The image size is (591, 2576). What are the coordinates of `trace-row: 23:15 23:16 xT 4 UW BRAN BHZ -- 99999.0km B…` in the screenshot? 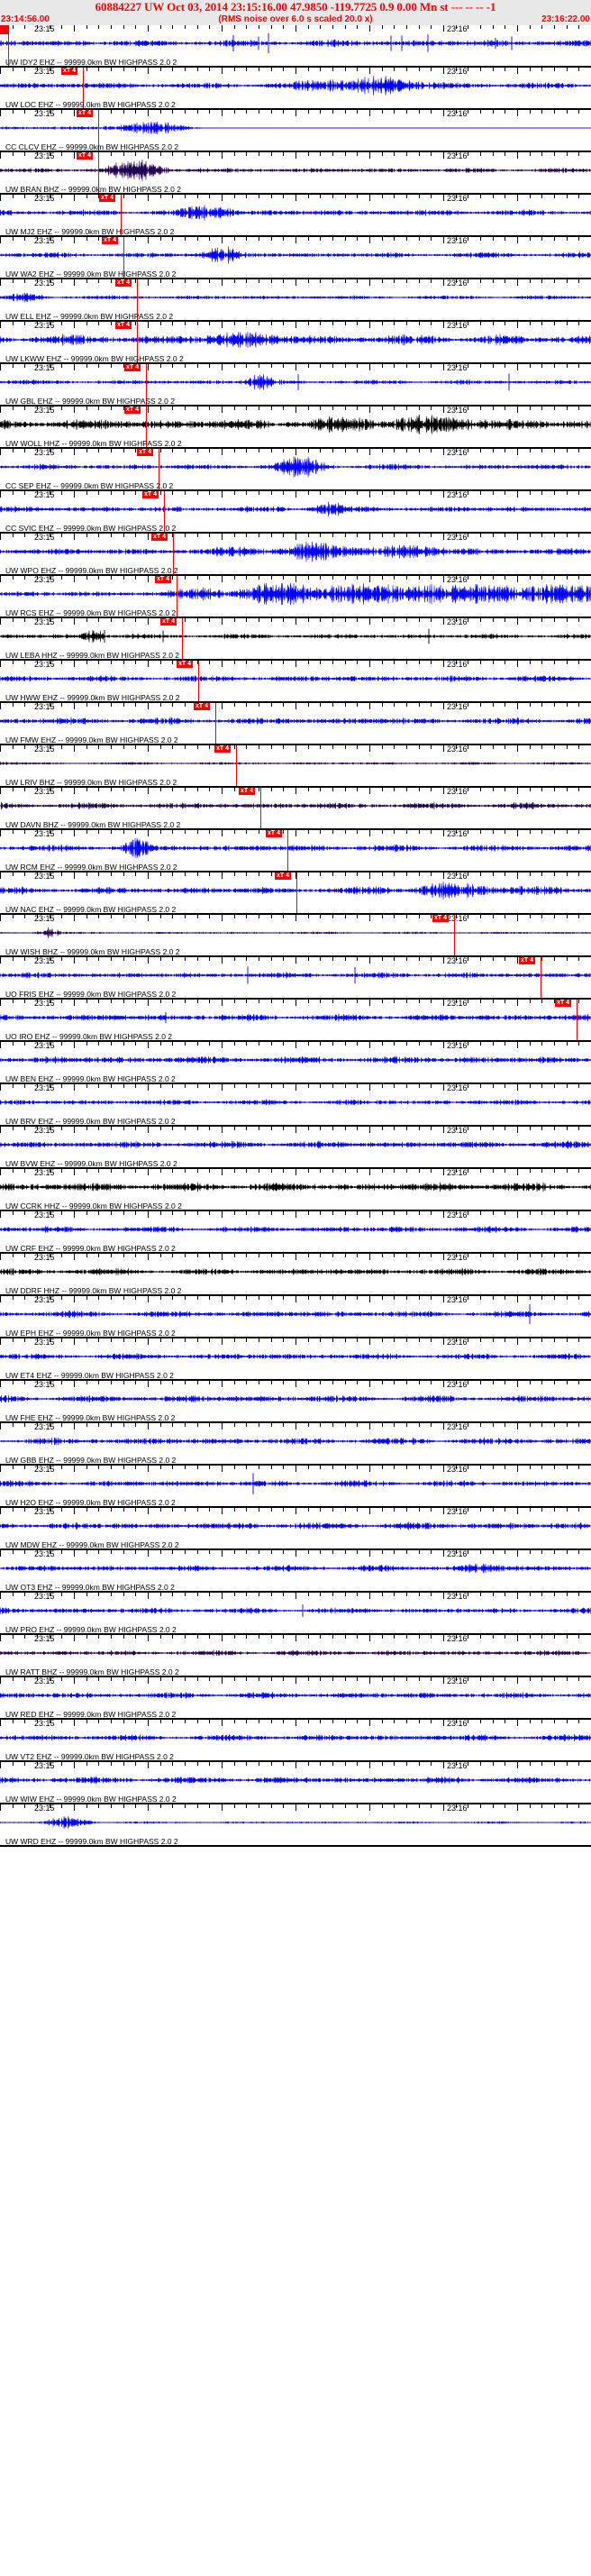 It's located at (295, 173).